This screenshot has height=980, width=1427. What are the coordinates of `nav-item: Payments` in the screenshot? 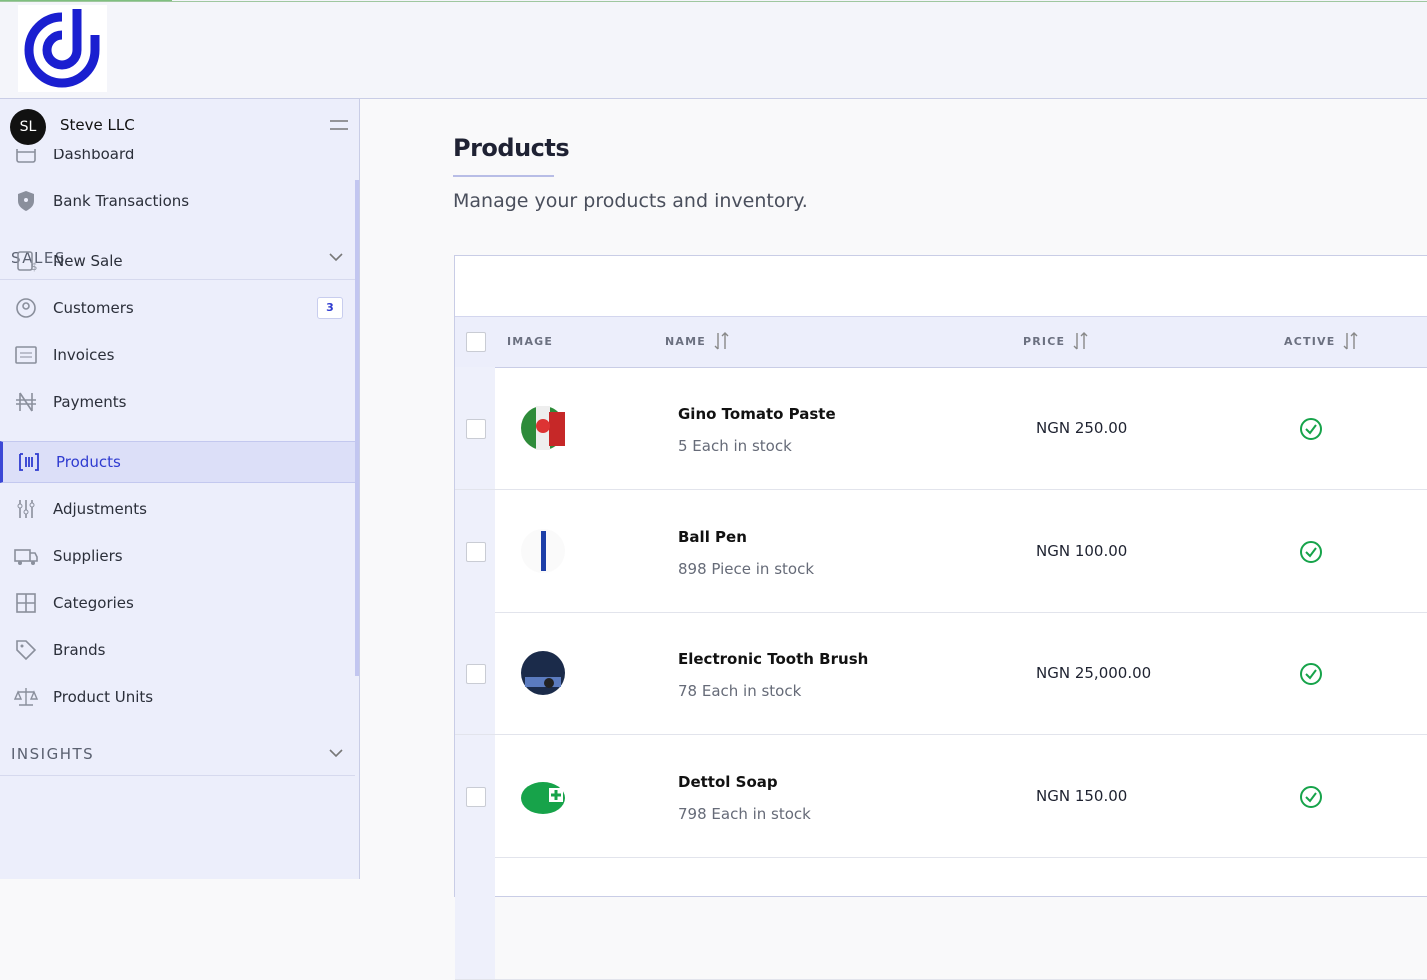 It's located at (177, 402).